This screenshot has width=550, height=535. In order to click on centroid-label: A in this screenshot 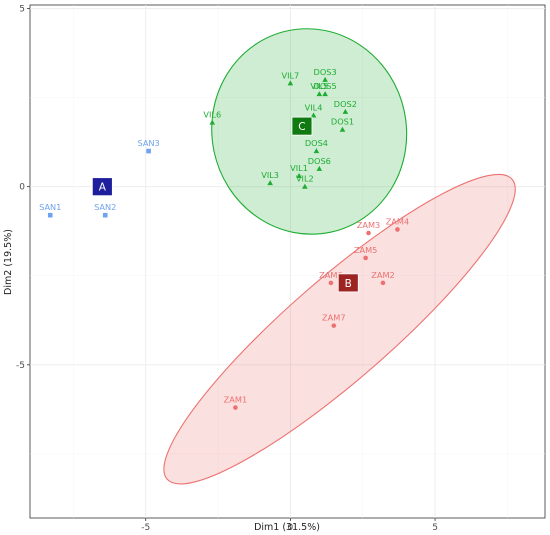, I will do `click(103, 188)`.